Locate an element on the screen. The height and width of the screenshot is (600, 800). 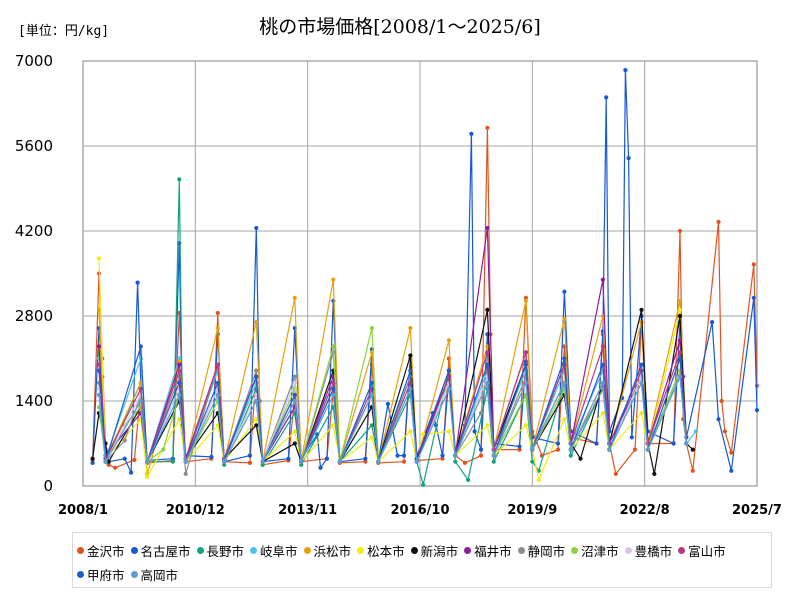
x-tick-label: 2008/1 is located at coordinates (83, 510).